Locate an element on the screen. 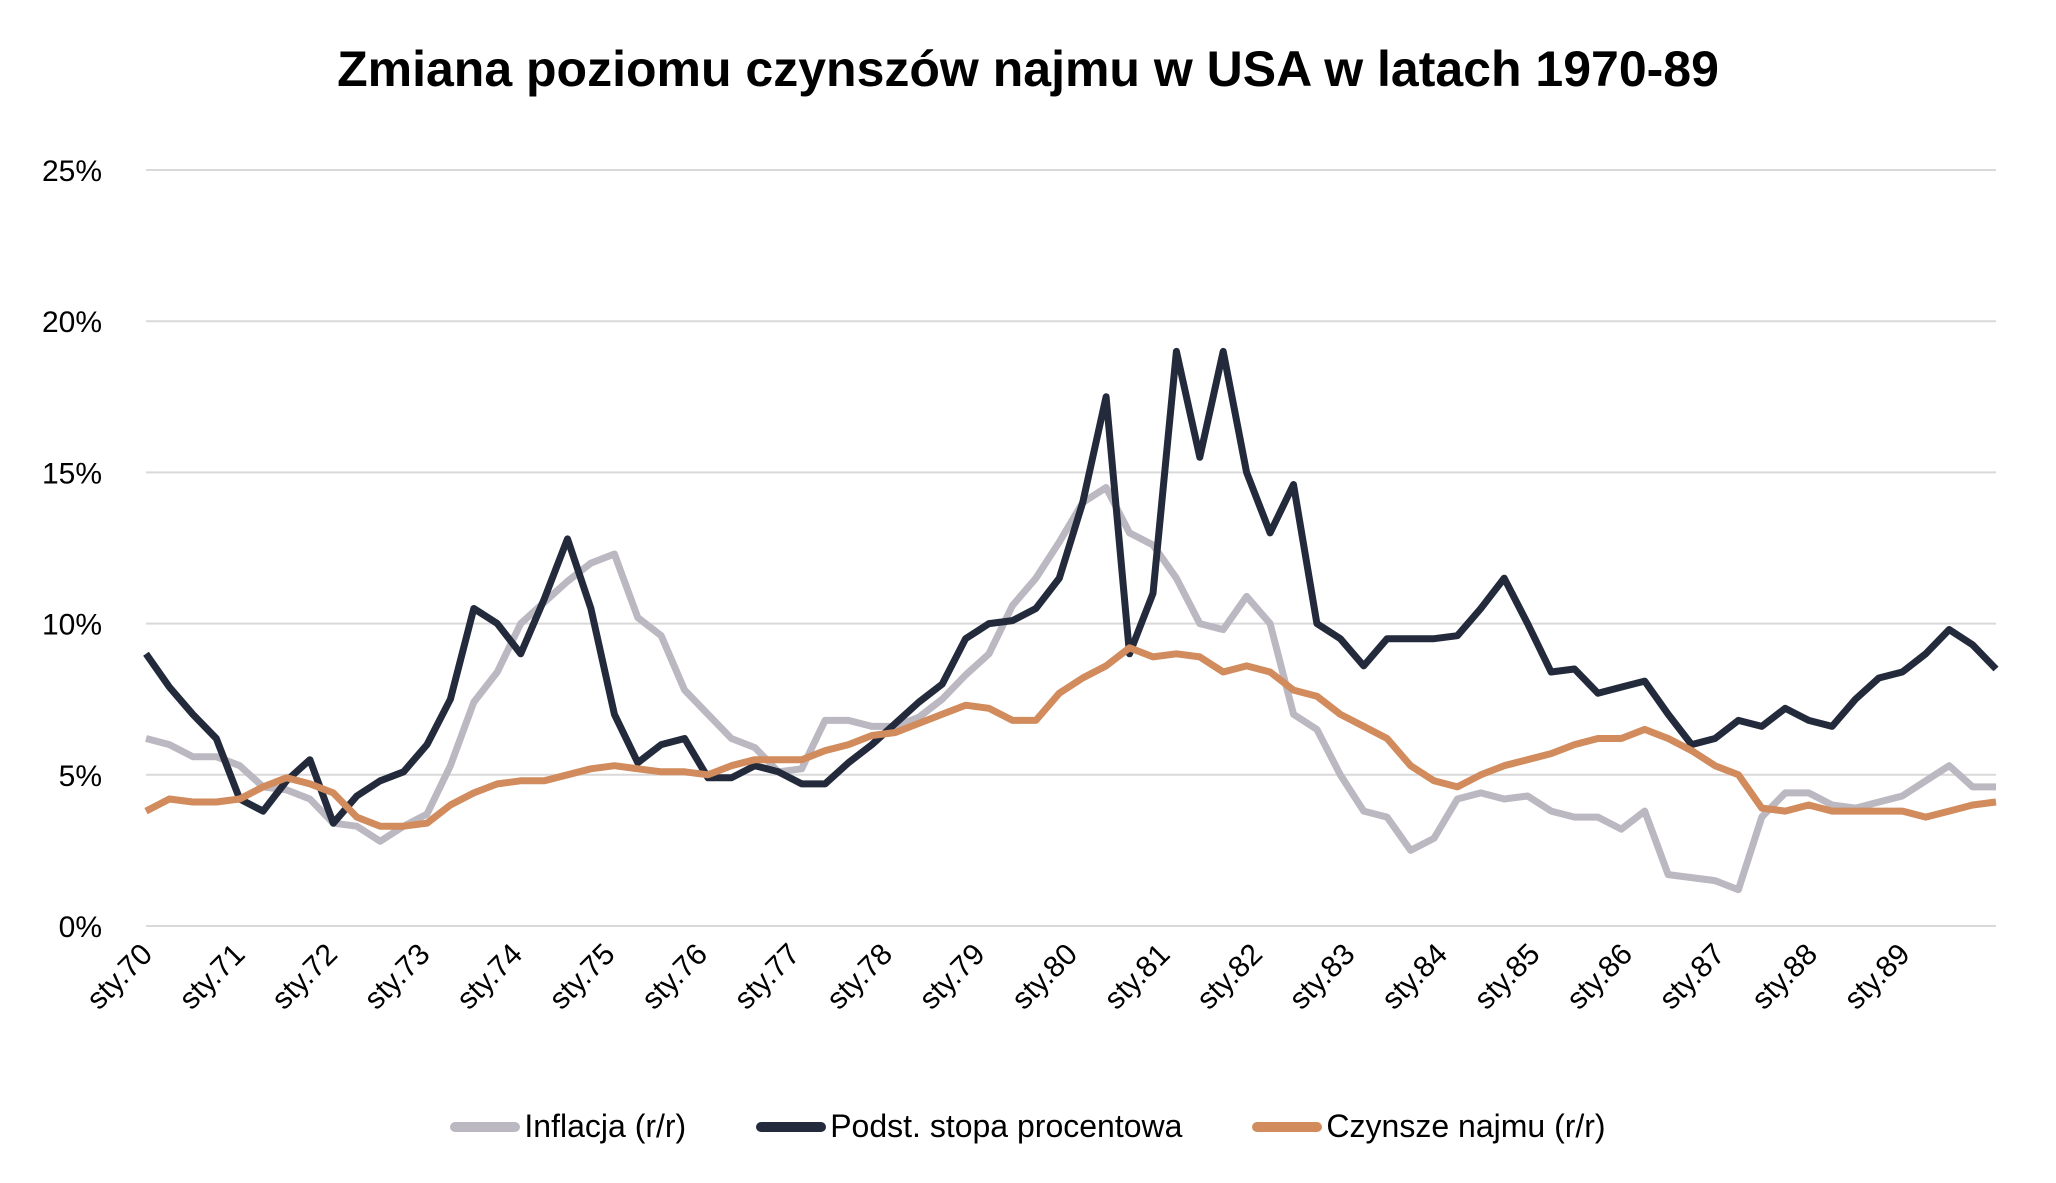  x-tick-label: sty.87 is located at coordinates (1692, 977).